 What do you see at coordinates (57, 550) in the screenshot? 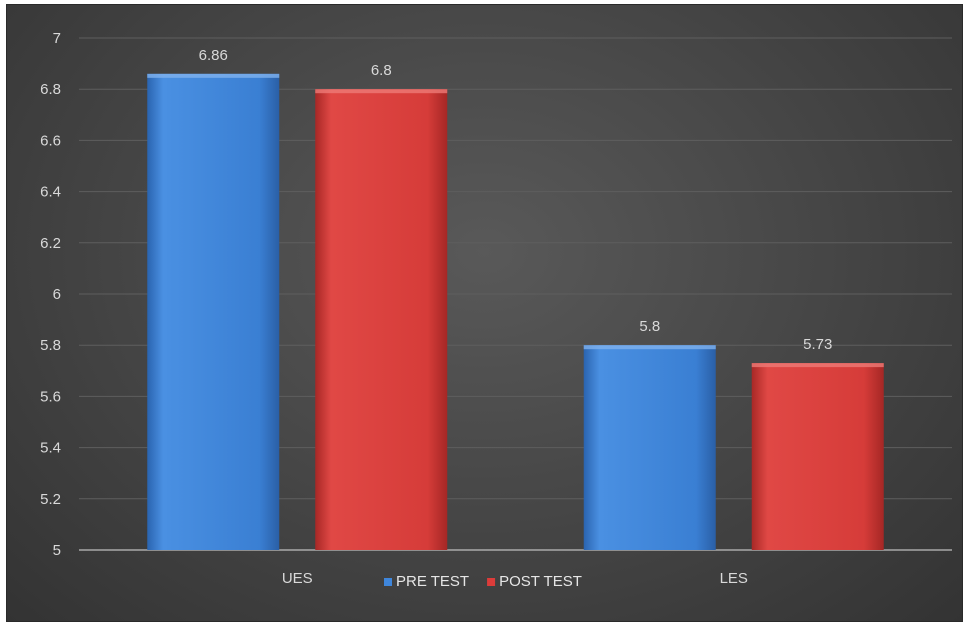
I see `y-tick-label: 5` at bounding box center [57, 550].